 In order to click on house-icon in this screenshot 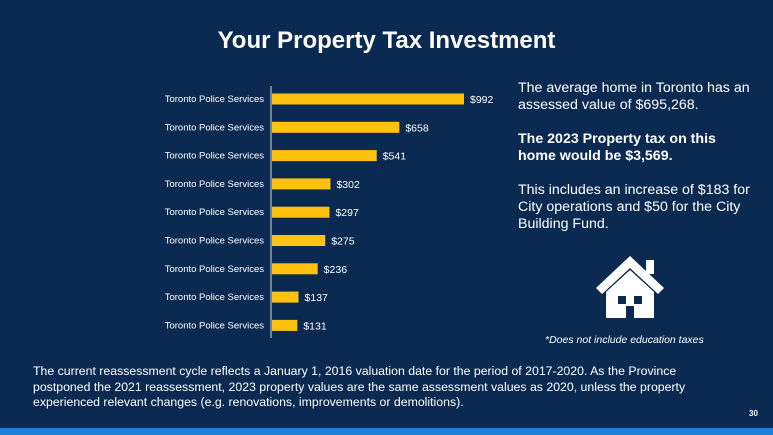, I will do `click(630, 287)`.